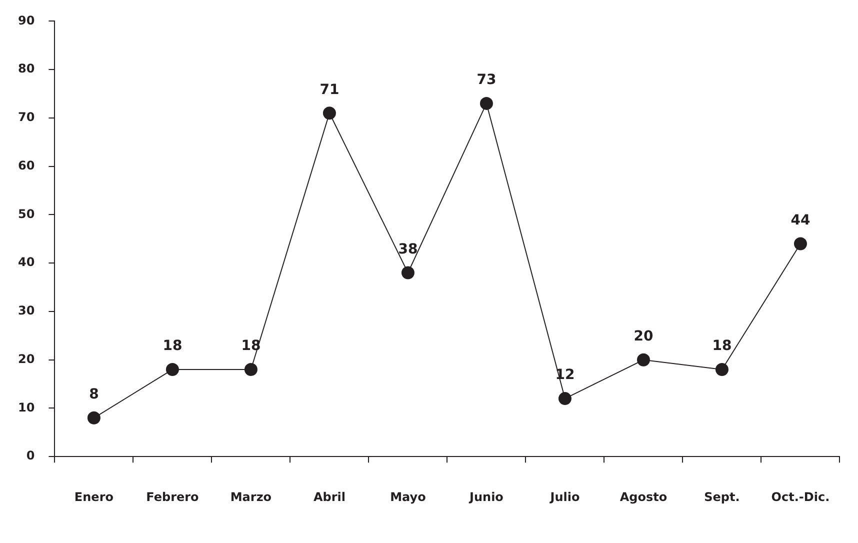 The height and width of the screenshot is (543, 858). Describe the element at coordinates (644, 336) in the screenshot. I see `data-label: 20` at that location.